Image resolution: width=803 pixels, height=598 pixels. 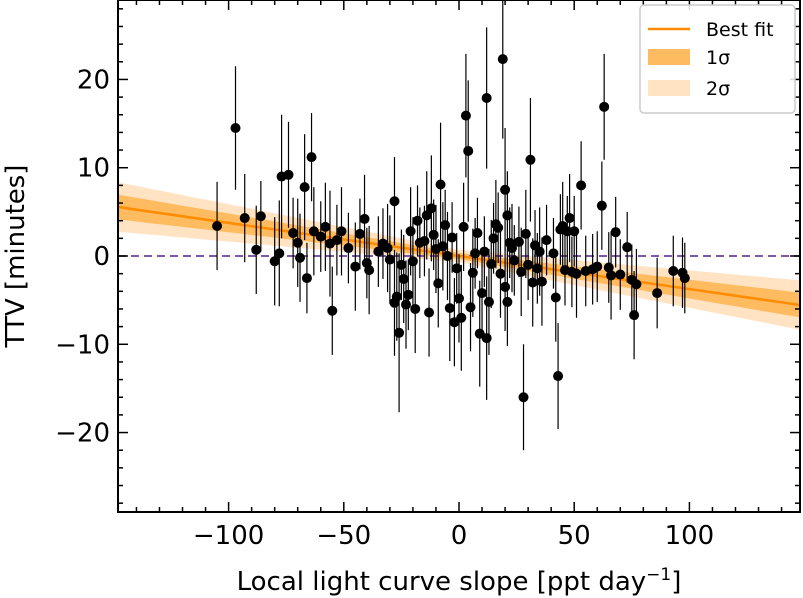 What do you see at coordinates (82, 345) in the screenshot?
I see `y-tick-label: −10` at bounding box center [82, 345].